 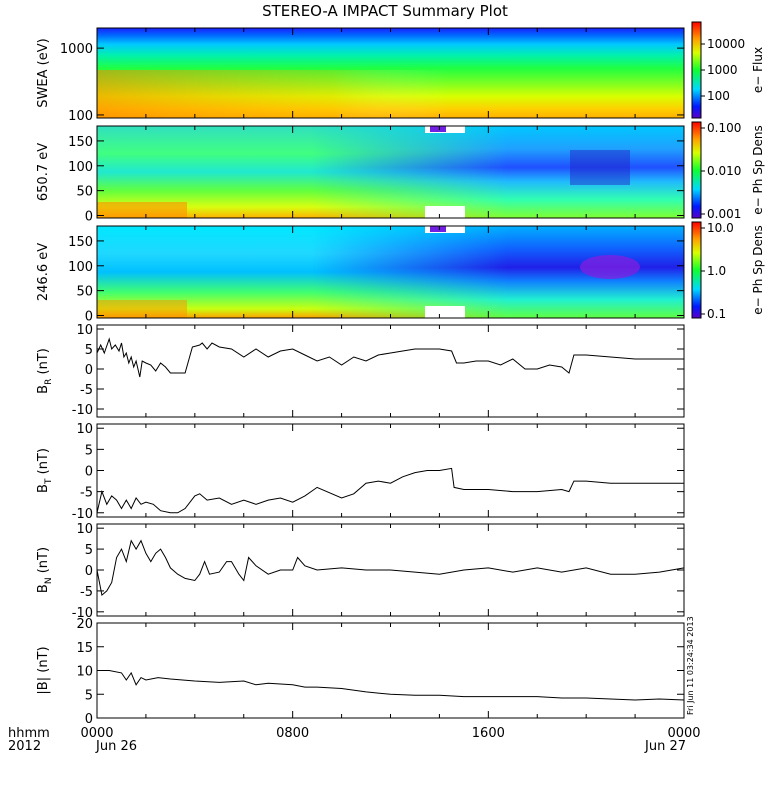 I want to click on swea-colorbar, so click(x=696, y=70).